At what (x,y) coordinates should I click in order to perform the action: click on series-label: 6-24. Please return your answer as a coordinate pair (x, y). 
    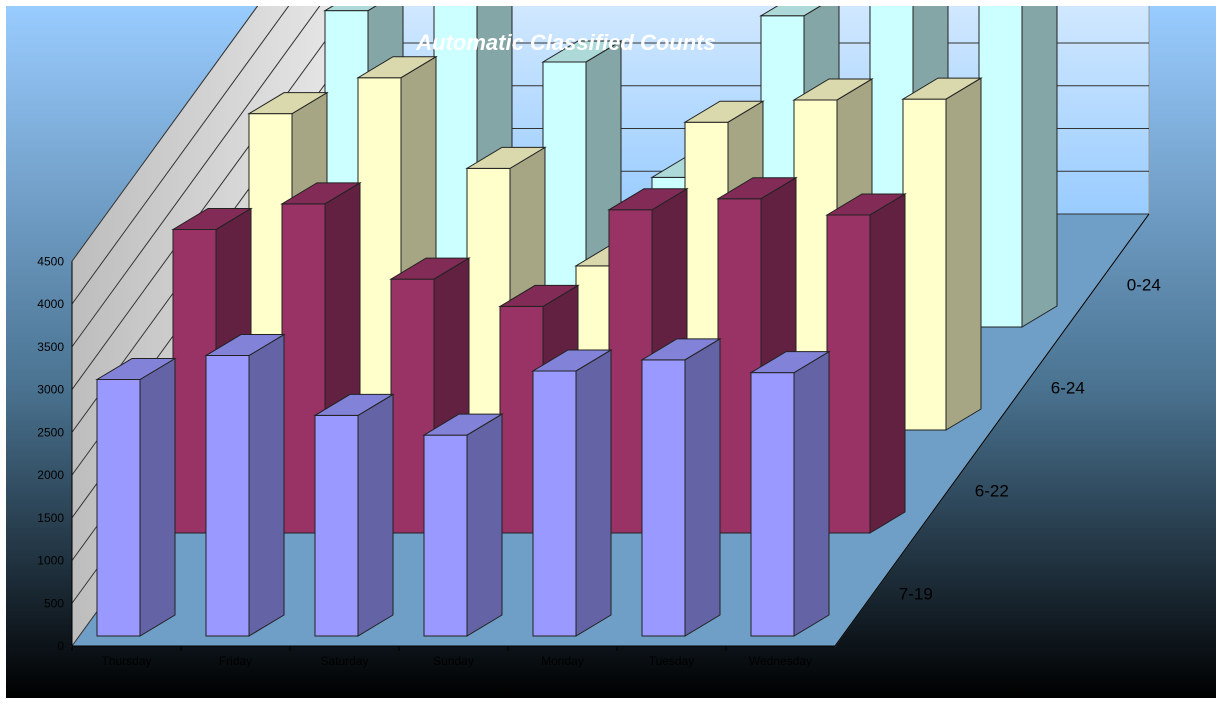
    Looking at the image, I should click on (1068, 387).